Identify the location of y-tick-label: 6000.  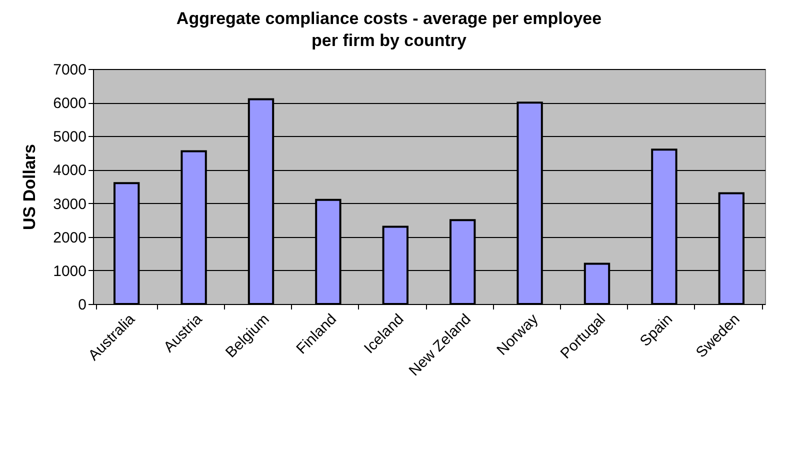
(69, 103).